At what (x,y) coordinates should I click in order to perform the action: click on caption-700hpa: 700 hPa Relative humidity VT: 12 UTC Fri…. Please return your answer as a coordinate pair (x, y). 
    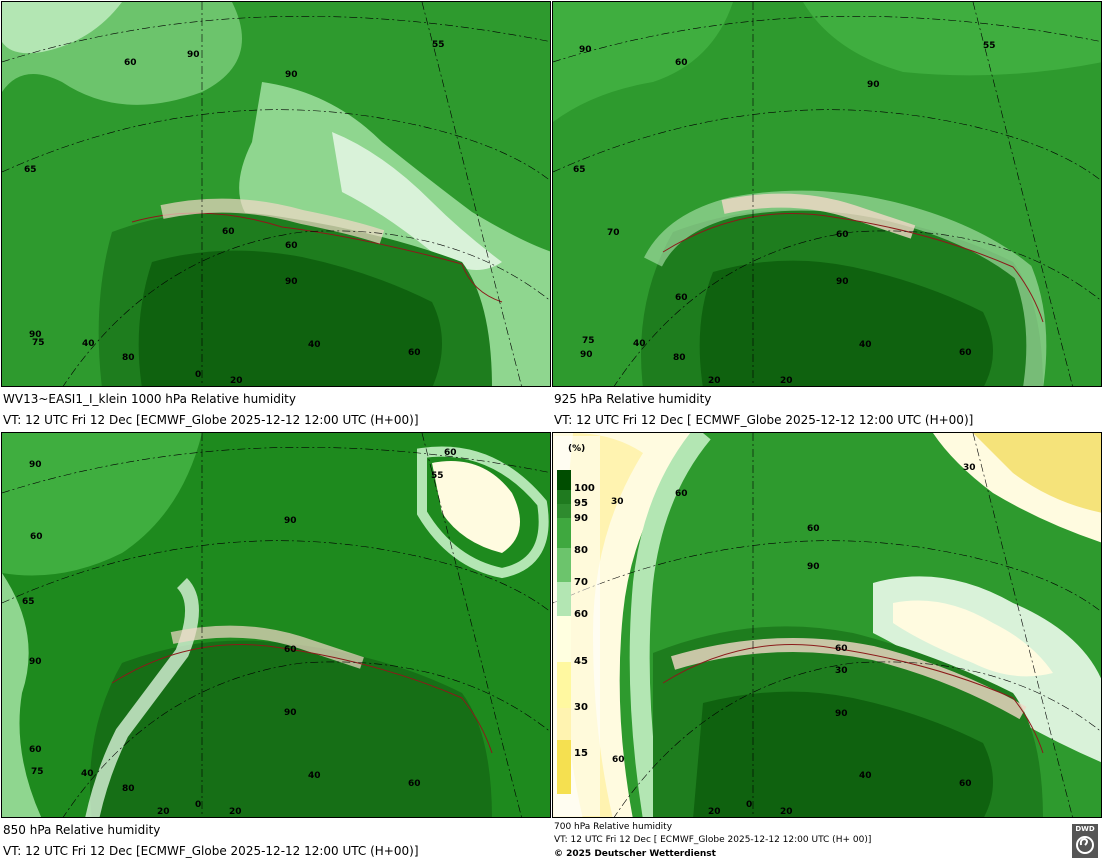
    Looking at the image, I should click on (810, 841).